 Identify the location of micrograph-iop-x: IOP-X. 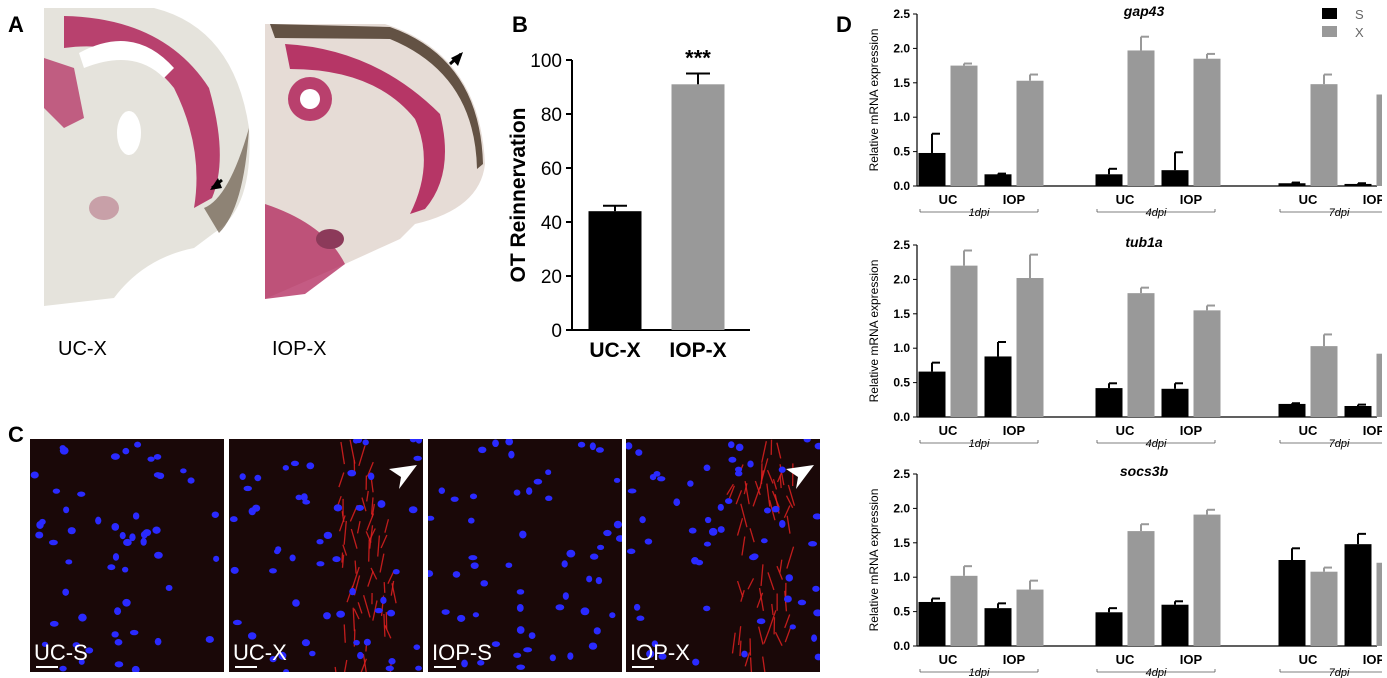
(723, 555).